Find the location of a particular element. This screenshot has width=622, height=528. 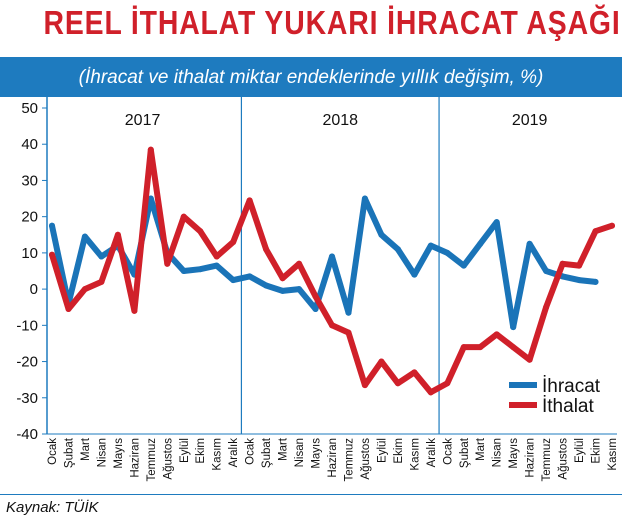

year-label: 2017 is located at coordinates (143, 120).